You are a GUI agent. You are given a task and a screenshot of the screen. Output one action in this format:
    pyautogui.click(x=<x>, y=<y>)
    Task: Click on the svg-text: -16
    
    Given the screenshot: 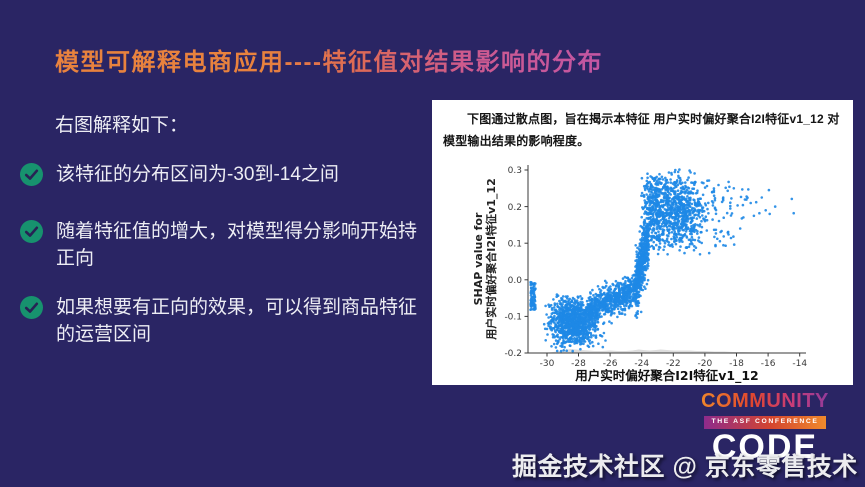 What is the action you would take?
    pyautogui.click(x=768, y=364)
    